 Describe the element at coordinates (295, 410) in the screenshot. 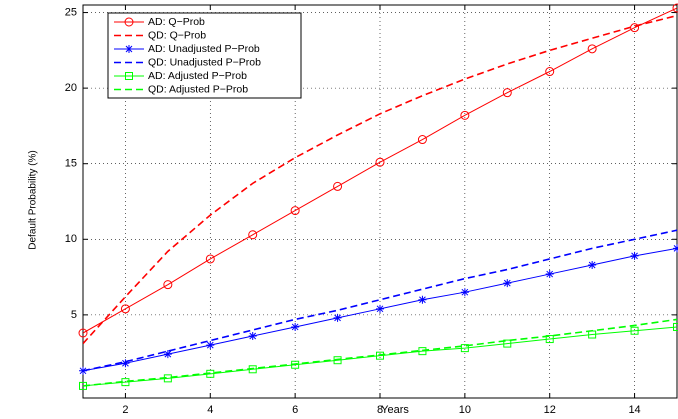

I see `x-tick-label: 6` at that location.